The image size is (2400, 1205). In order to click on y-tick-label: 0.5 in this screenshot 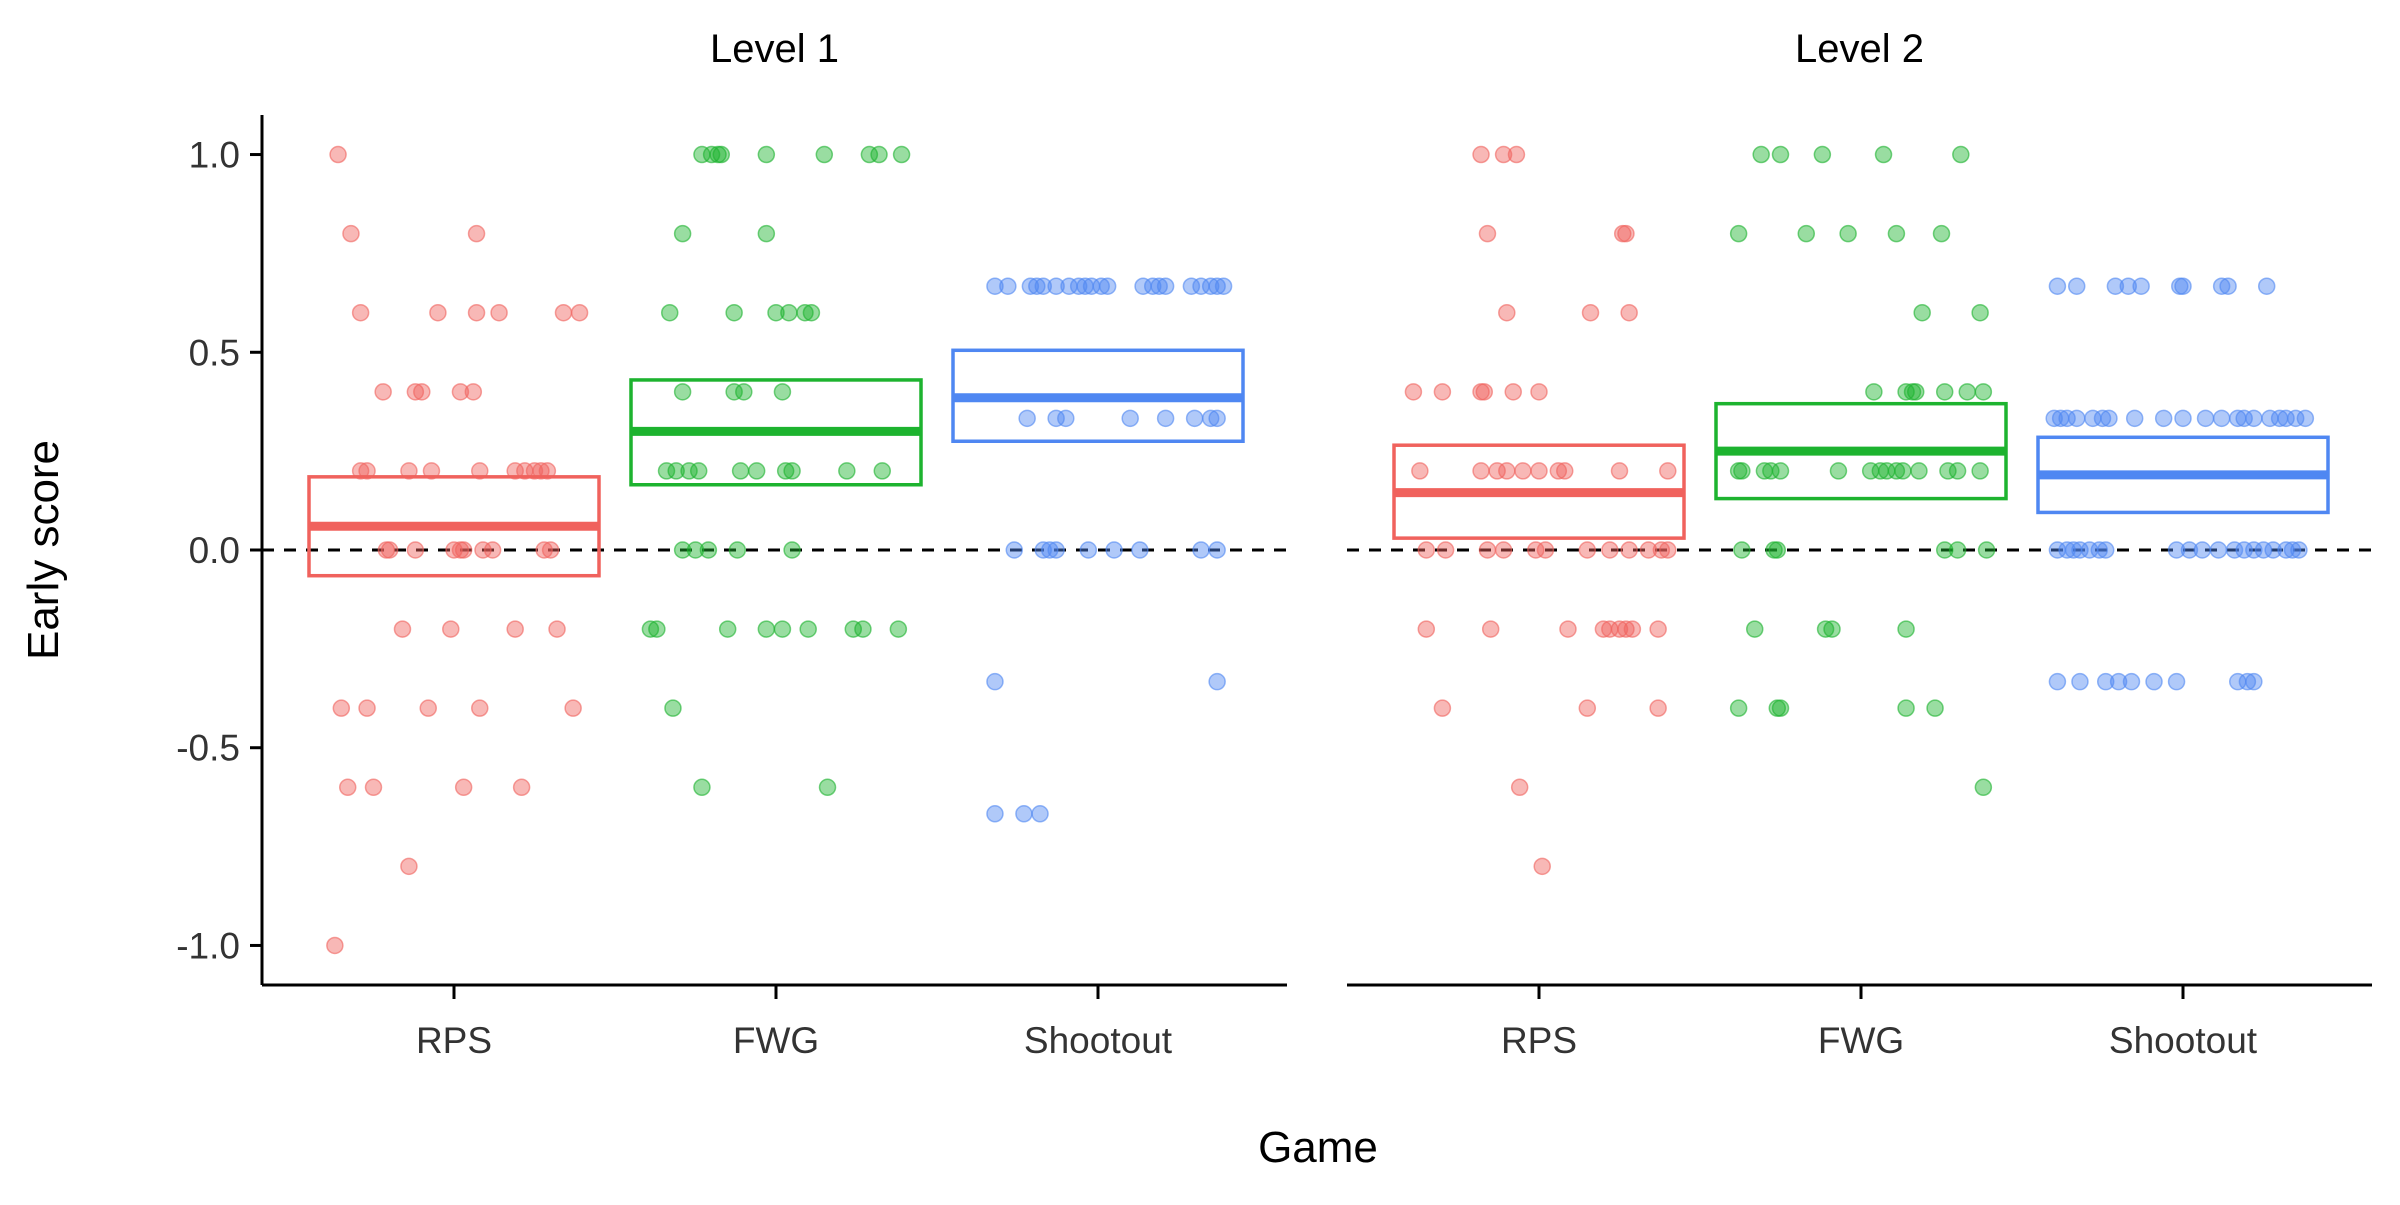, I will do `click(214, 352)`.